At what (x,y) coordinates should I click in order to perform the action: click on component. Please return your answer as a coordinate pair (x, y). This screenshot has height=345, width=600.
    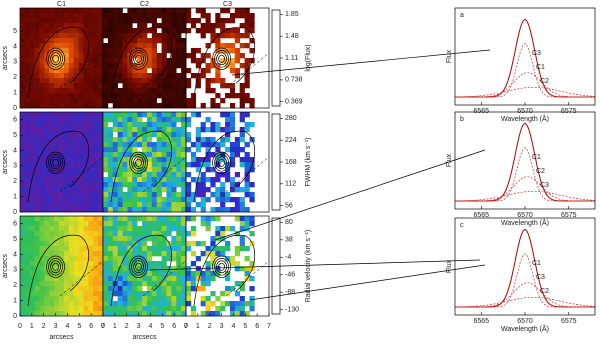
    Looking at the image, I should click on (525, 196).